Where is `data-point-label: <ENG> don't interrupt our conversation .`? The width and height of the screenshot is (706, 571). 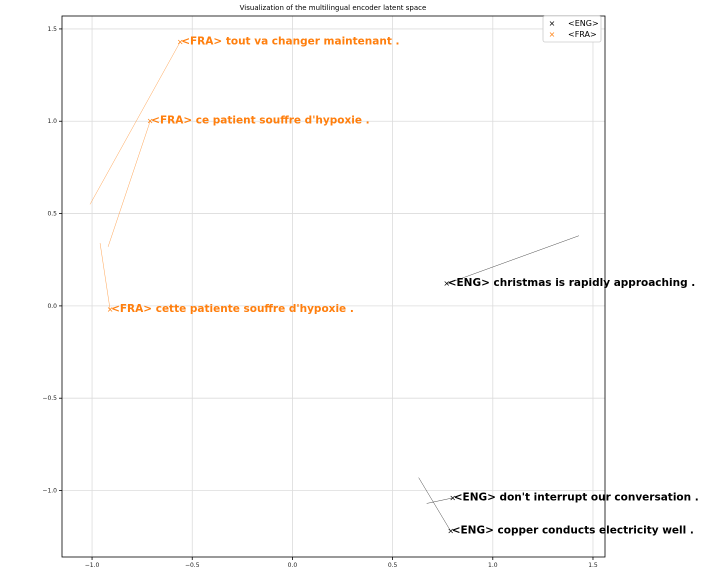
data-point-label: <ENG> don't interrupt our conversation . is located at coordinates (576, 497).